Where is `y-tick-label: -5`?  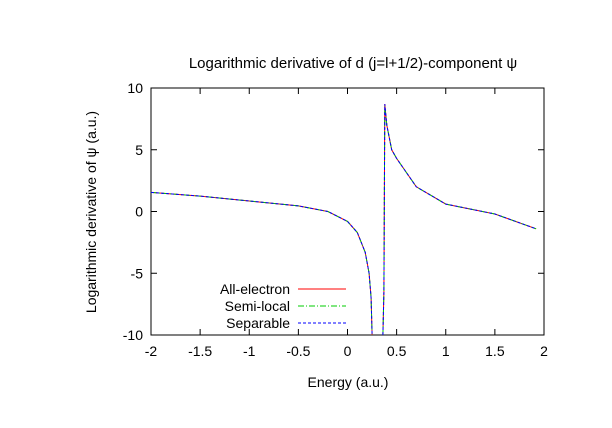
y-tick-label: -5 is located at coordinates (137, 273).